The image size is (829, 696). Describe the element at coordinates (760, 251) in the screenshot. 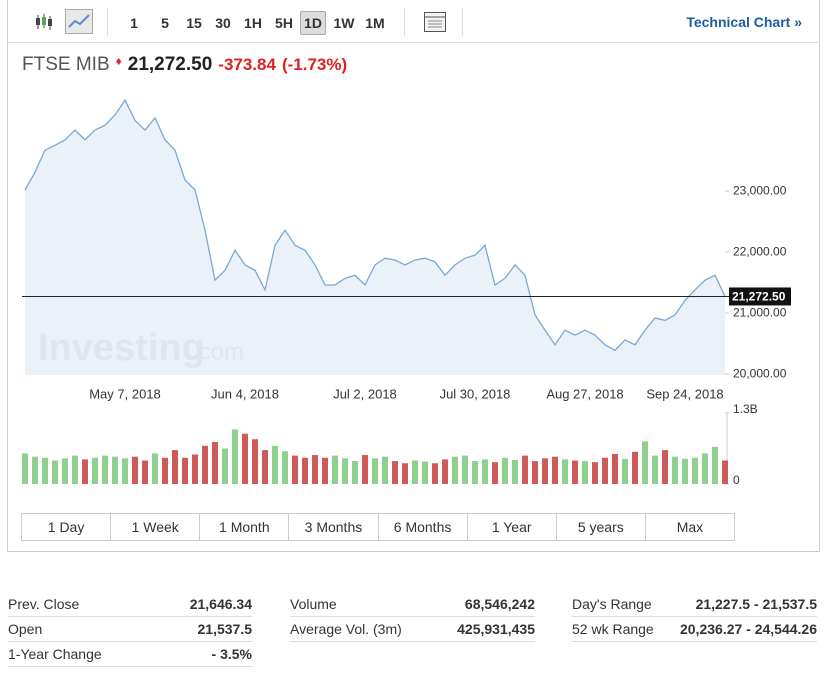

I see `y-tick-label: 22,000.00` at that location.